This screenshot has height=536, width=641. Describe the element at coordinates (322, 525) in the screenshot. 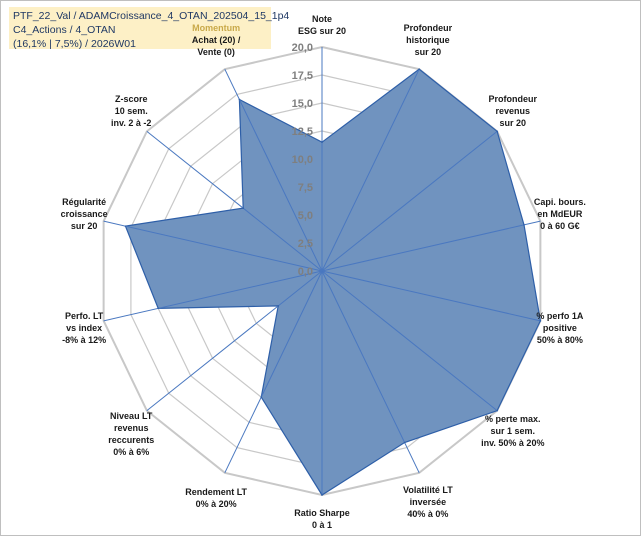

I see `axis-label-8-line-2: 0 à 1` at that location.